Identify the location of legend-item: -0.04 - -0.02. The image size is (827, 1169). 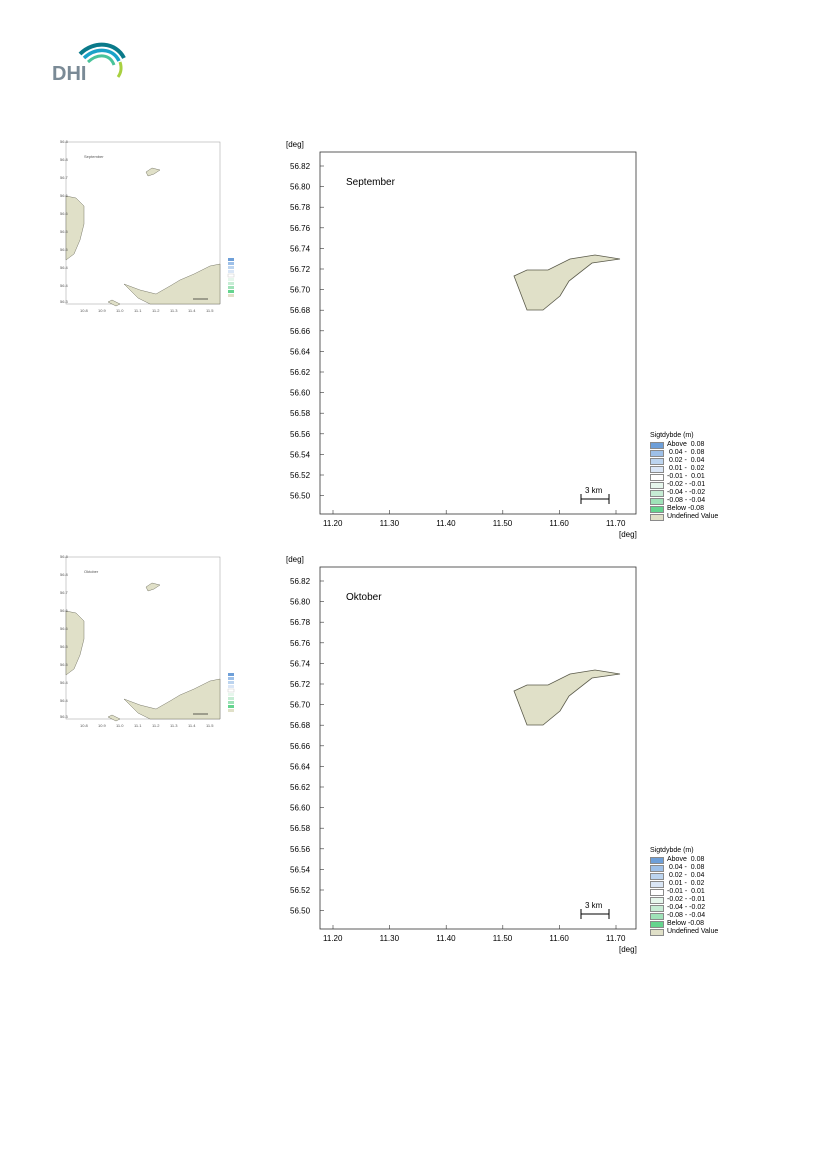
(684, 493).